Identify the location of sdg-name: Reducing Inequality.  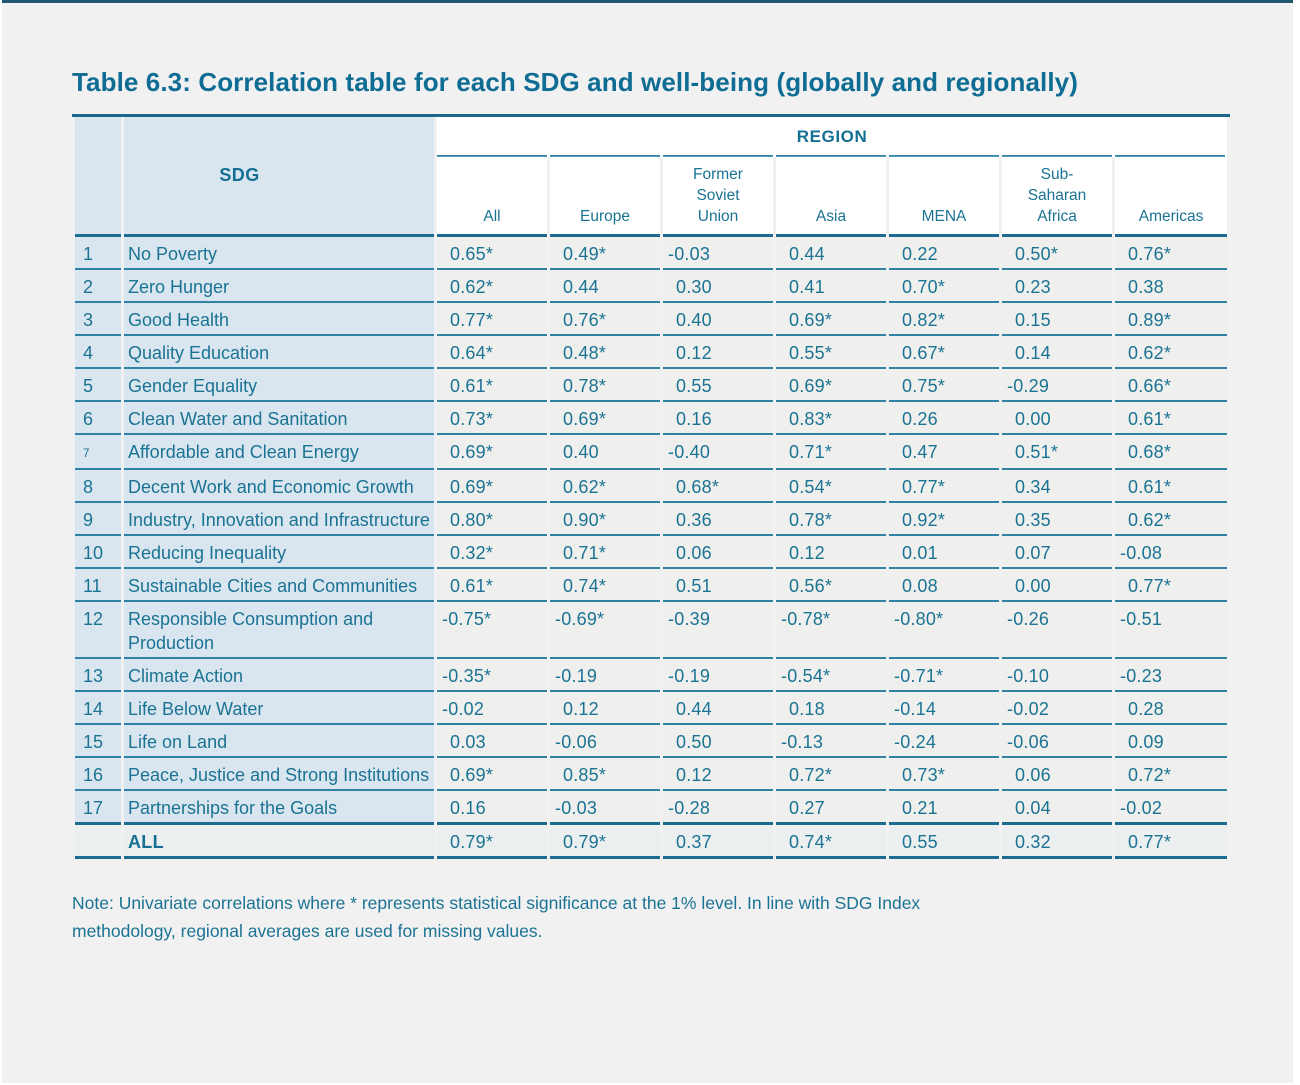
(279, 552).